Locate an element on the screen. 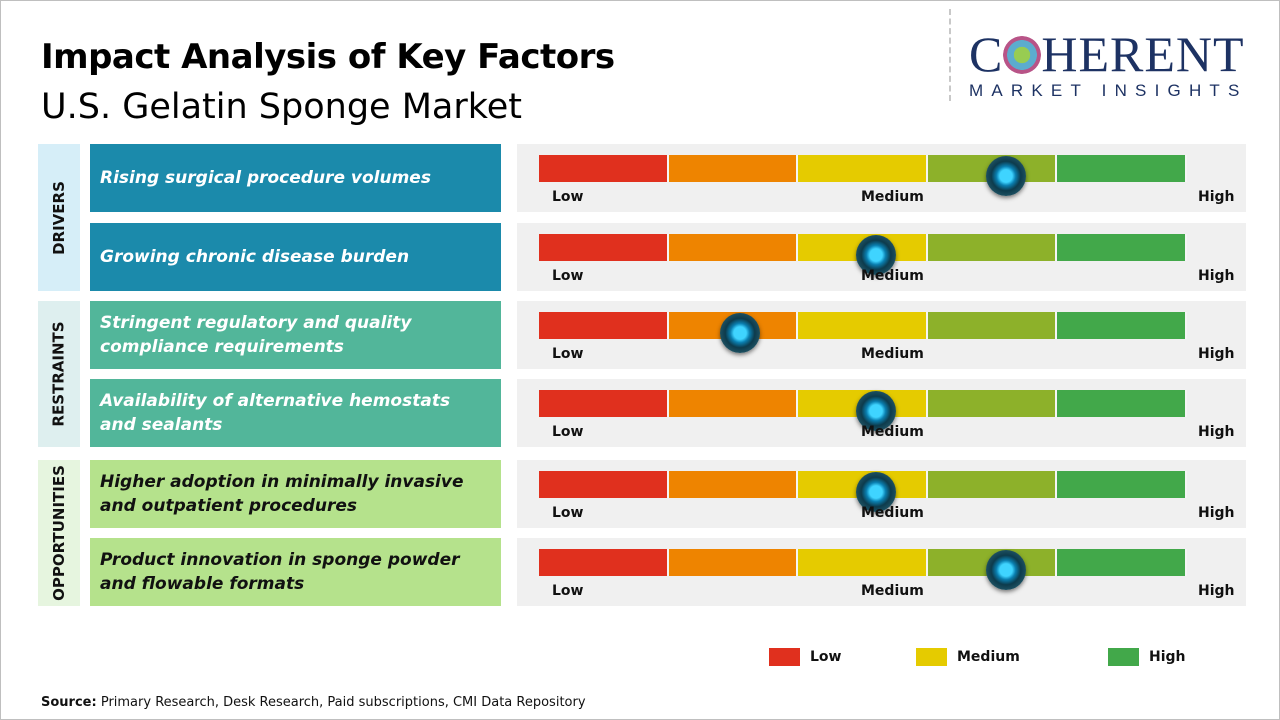  divider is located at coordinates (950, 55).